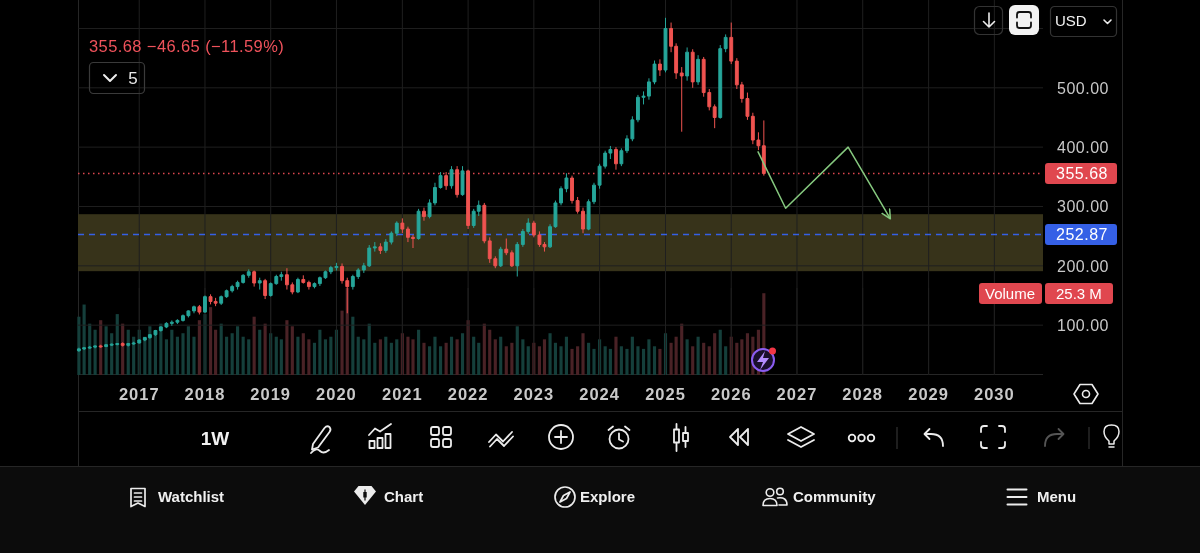 This screenshot has height=553, width=1200. I want to click on text: USD, so click(1071, 21).